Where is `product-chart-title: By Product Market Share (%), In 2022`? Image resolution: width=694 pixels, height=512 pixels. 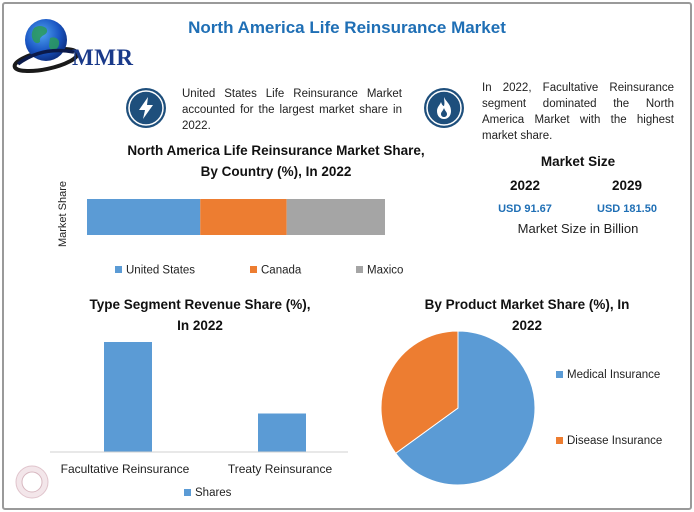
product-chart-title: By Product Market Share (%), In 2022 is located at coordinates (527, 315).